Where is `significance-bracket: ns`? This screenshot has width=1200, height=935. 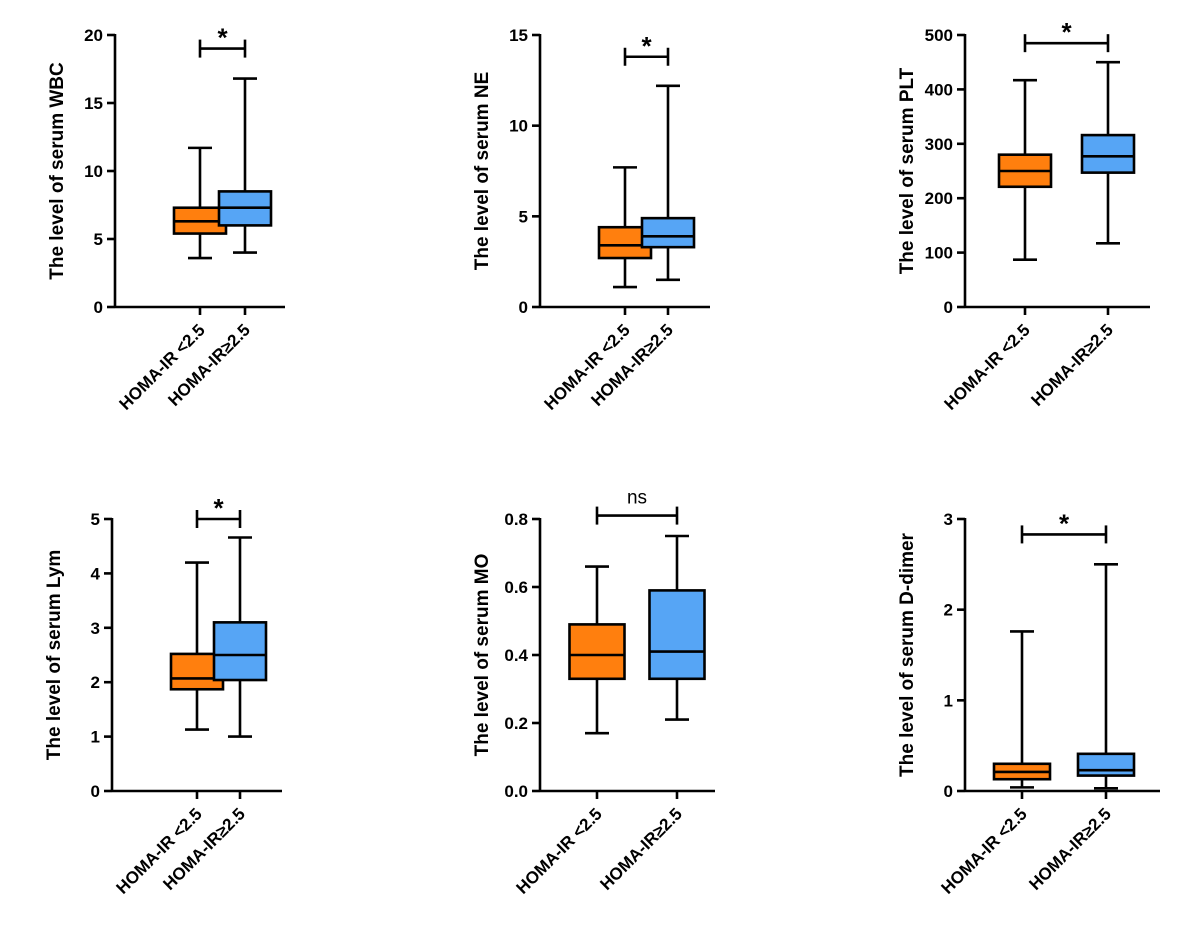 significance-bracket: ns is located at coordinates (637, 506).